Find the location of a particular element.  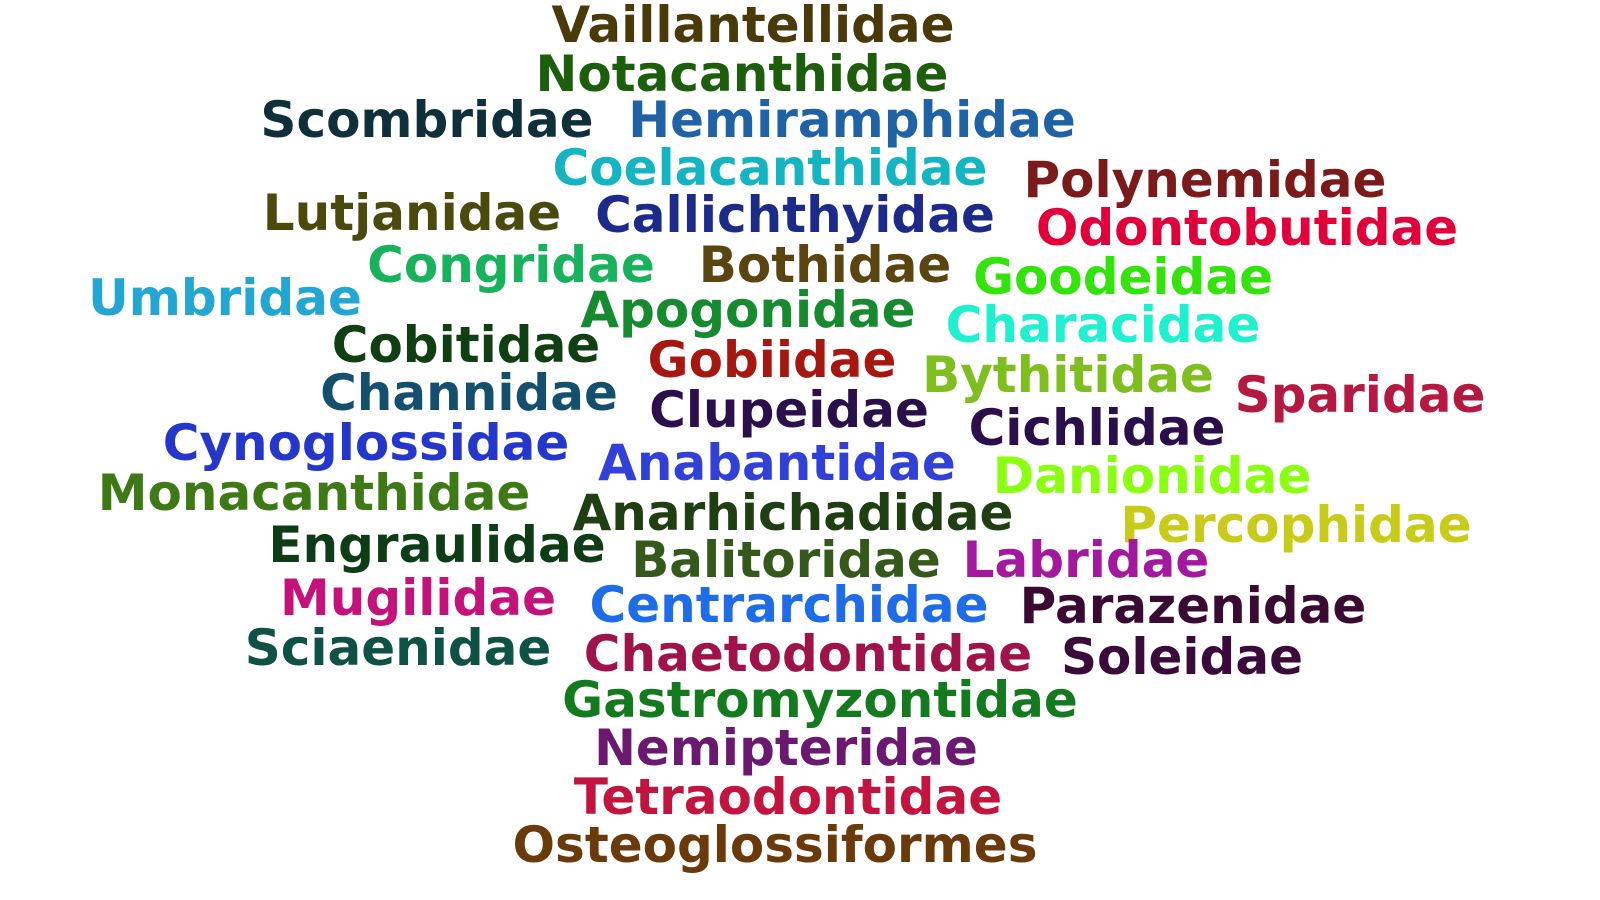

word: Umbridae is located at coordinates (225, 298).